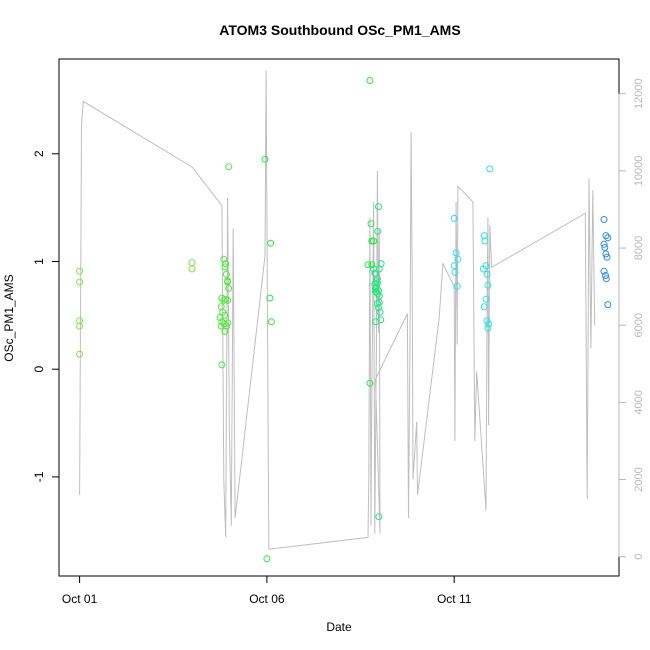 This screenshot has height=650, width=650. I want to click on right-axis: 0 2000 4000 6000 8000 10000 12000, so click(631, 319).